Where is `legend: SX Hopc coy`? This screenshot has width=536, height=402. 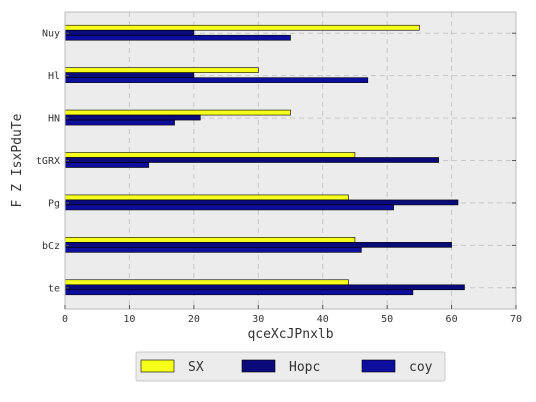 legend: SX Hopc coy is located at coordinates (290, 366).